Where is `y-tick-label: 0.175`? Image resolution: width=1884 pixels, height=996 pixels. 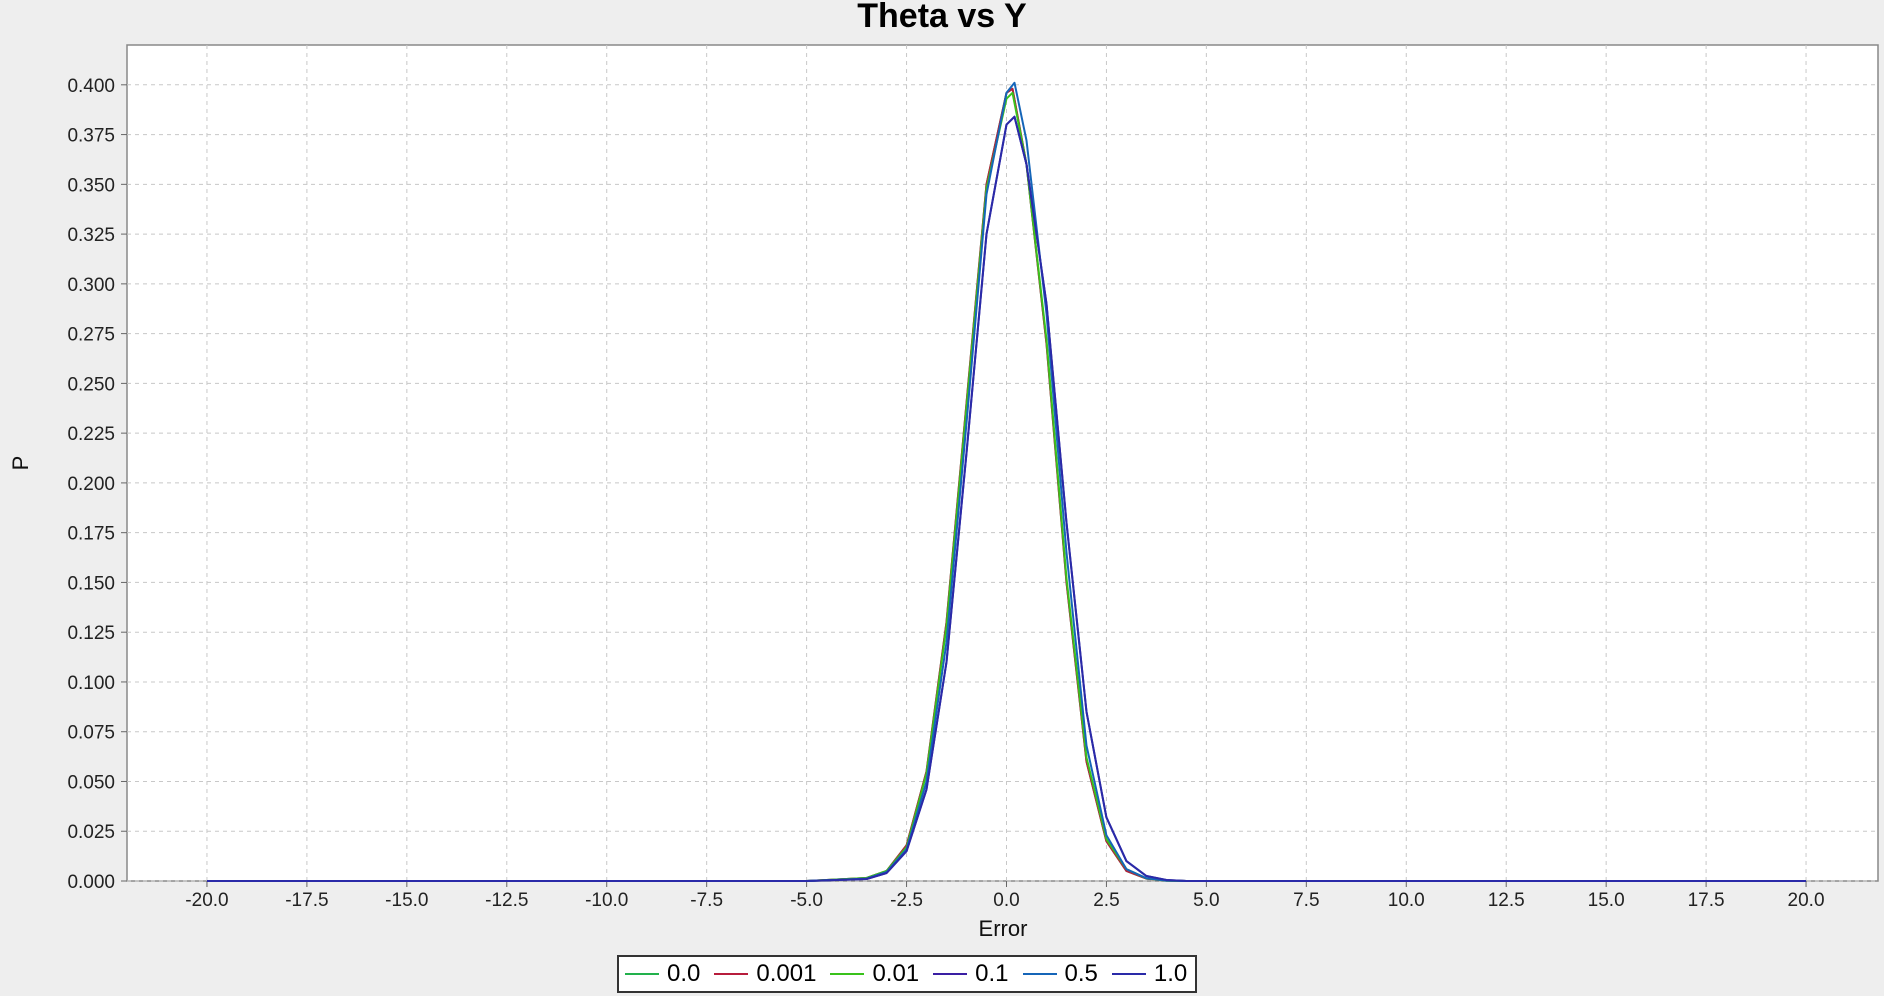 y-tick-label: 0.175 is located at coordinates (91, 534).